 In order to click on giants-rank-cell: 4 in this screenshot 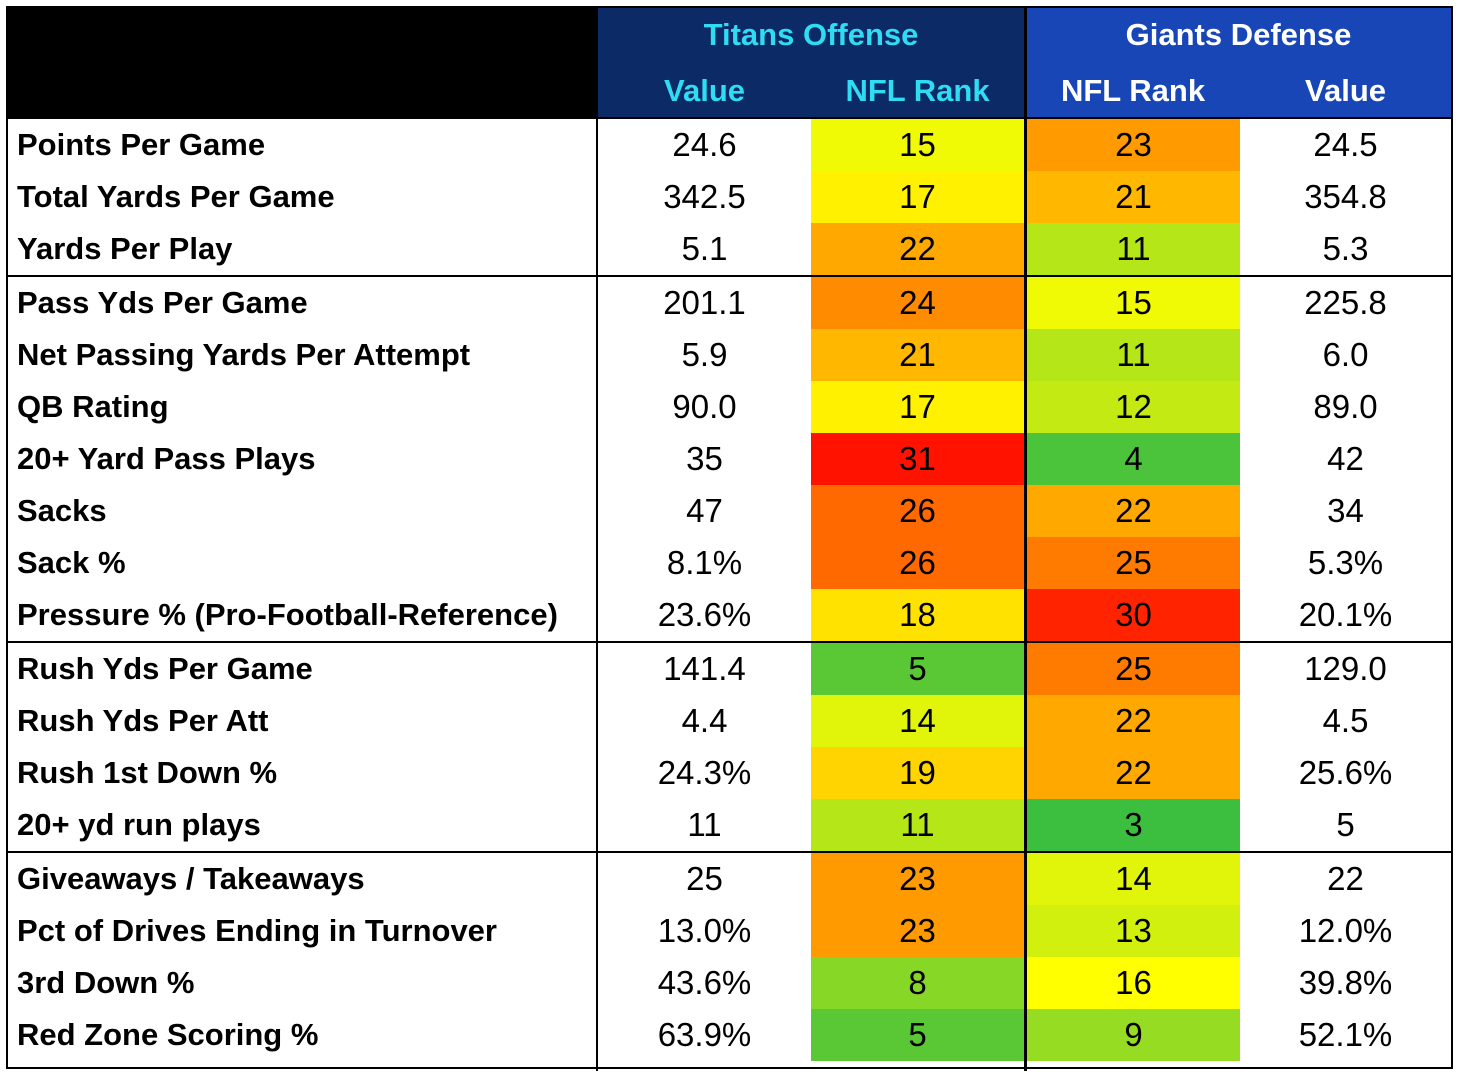, I will do `click(1133, 459)`.